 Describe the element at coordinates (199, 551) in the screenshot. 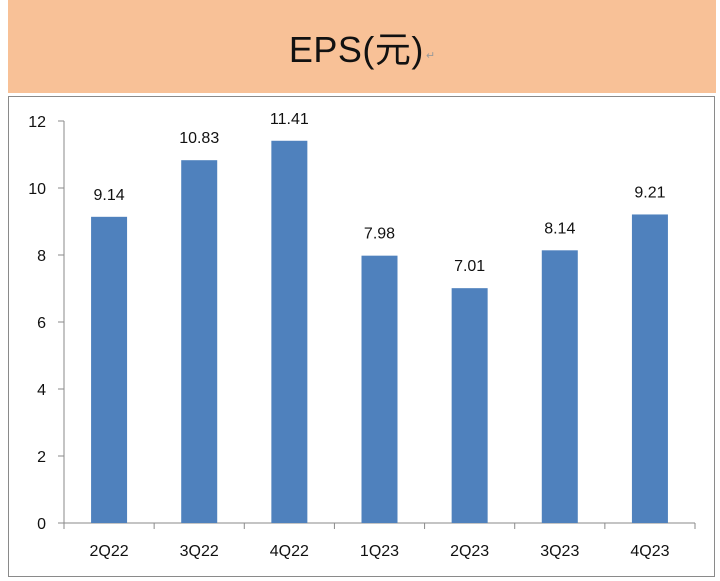

I see `x-tick-label: 3Q22` at that location.